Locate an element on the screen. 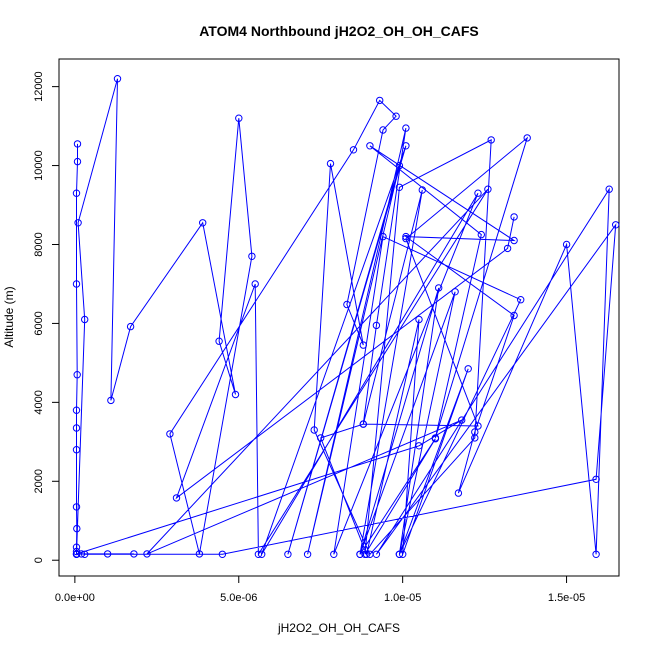  y-tick-label: 2000 is located at coordinates (39, 481).